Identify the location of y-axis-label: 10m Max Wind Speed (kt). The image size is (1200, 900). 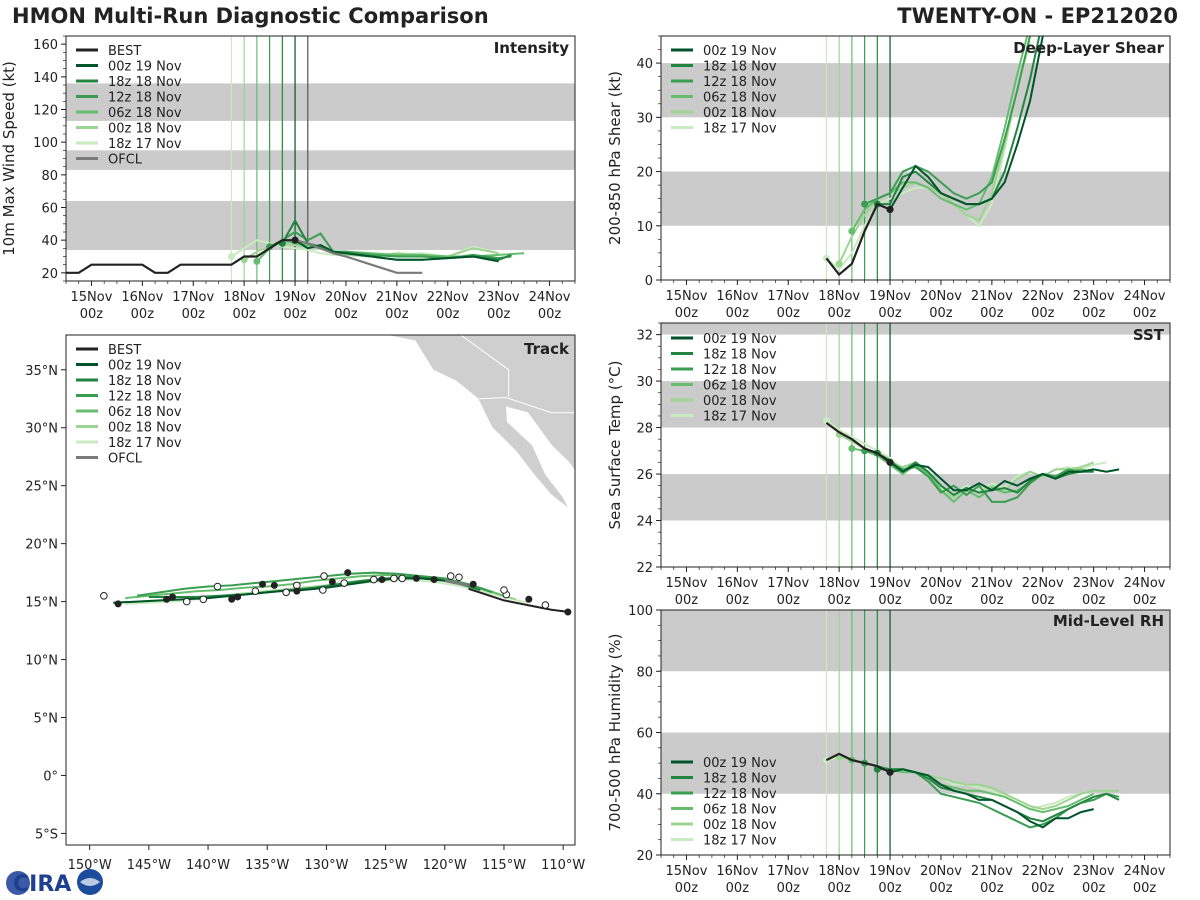
(9, 158).